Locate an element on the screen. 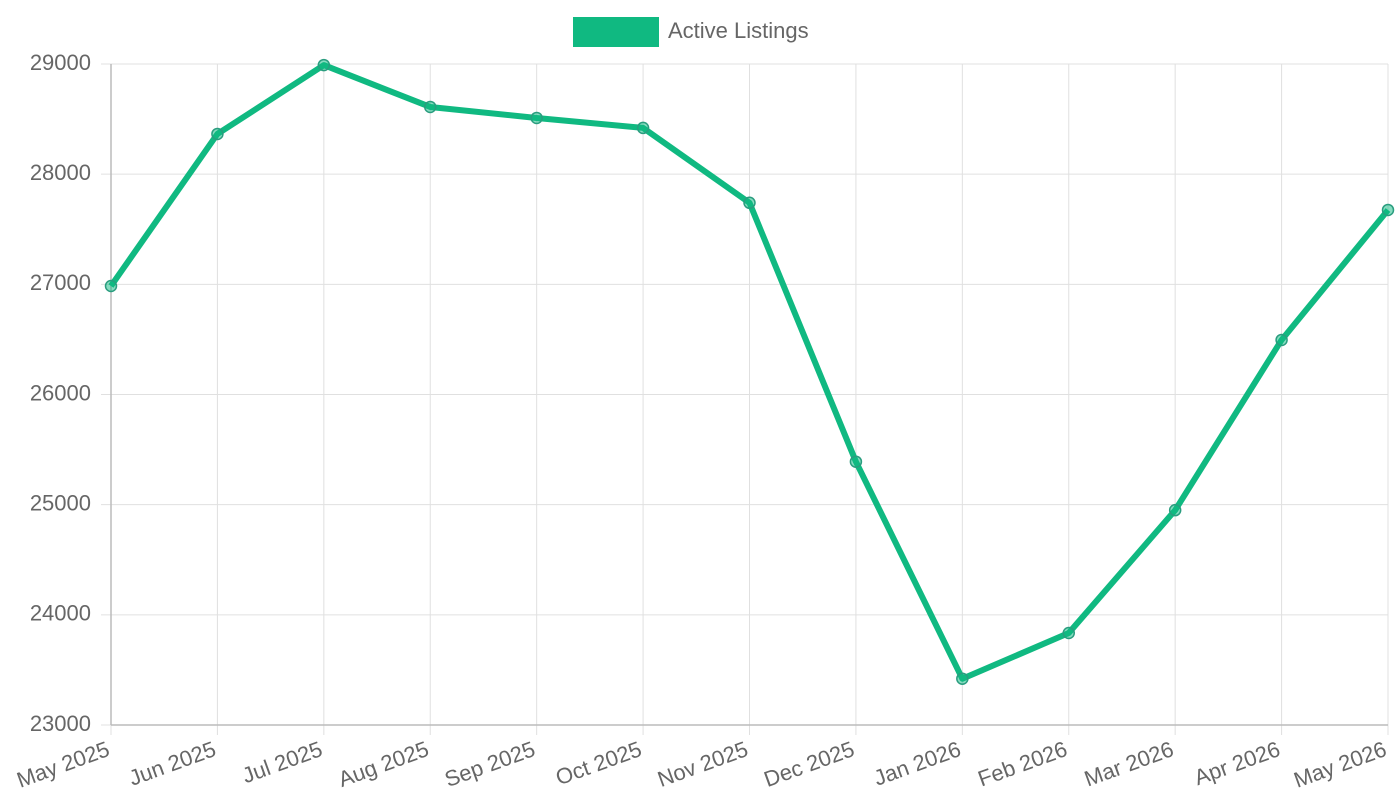 The image size is (1400, 800). y-tick-label: 25000 is located at coordinates (60, 502).